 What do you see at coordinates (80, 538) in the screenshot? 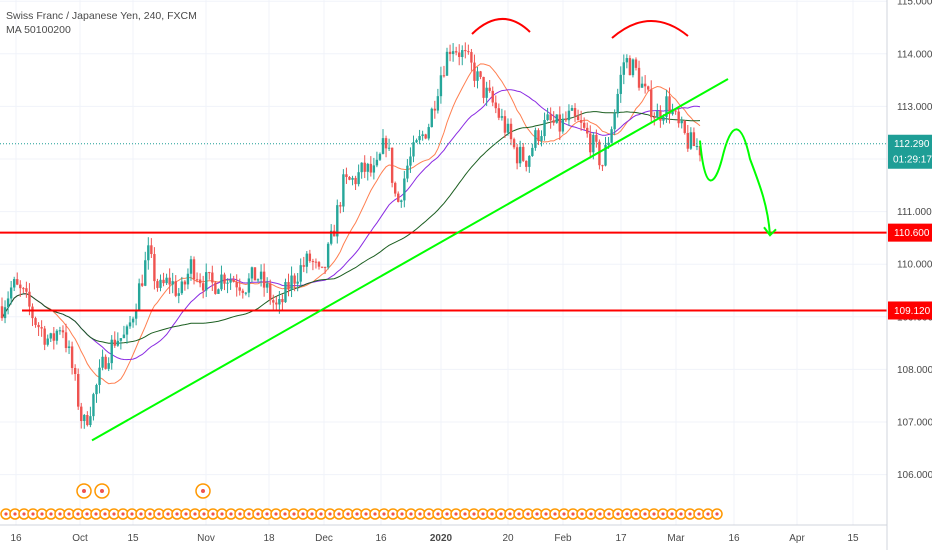
I see `time-tick-label: Oct` at bounding box center [80, 538].